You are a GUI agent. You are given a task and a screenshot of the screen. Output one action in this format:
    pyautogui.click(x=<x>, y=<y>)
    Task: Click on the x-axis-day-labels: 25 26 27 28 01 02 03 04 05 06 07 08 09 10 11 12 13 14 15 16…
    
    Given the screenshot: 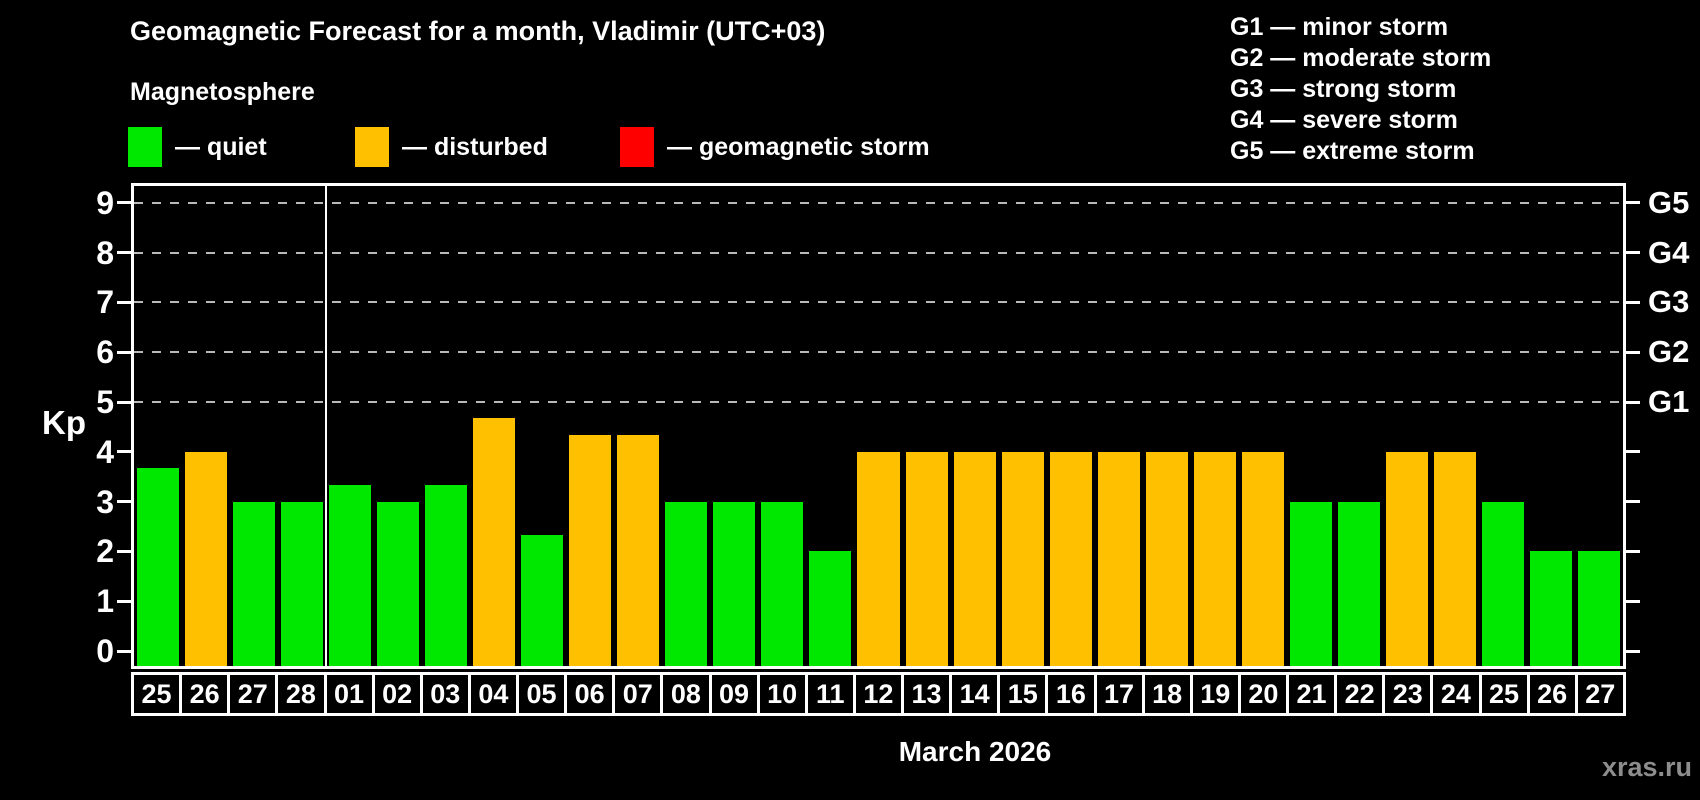 What is the action you would take?
    pyautogui.click(x=878, y=694)
    